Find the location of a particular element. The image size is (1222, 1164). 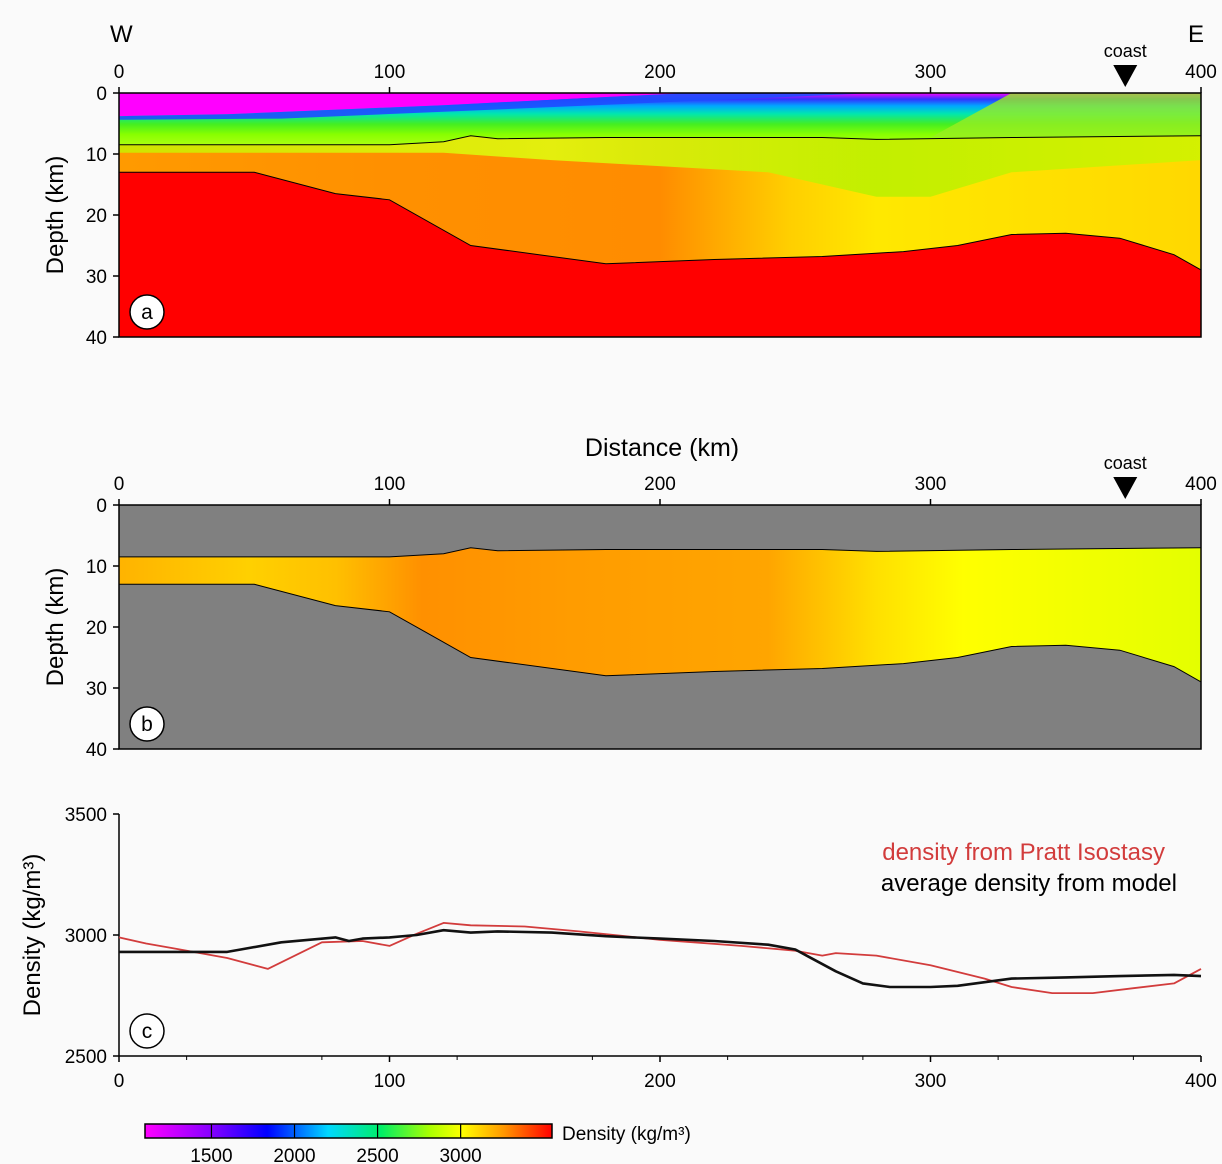

low-density-wedge is located at coordinates (403, 105).